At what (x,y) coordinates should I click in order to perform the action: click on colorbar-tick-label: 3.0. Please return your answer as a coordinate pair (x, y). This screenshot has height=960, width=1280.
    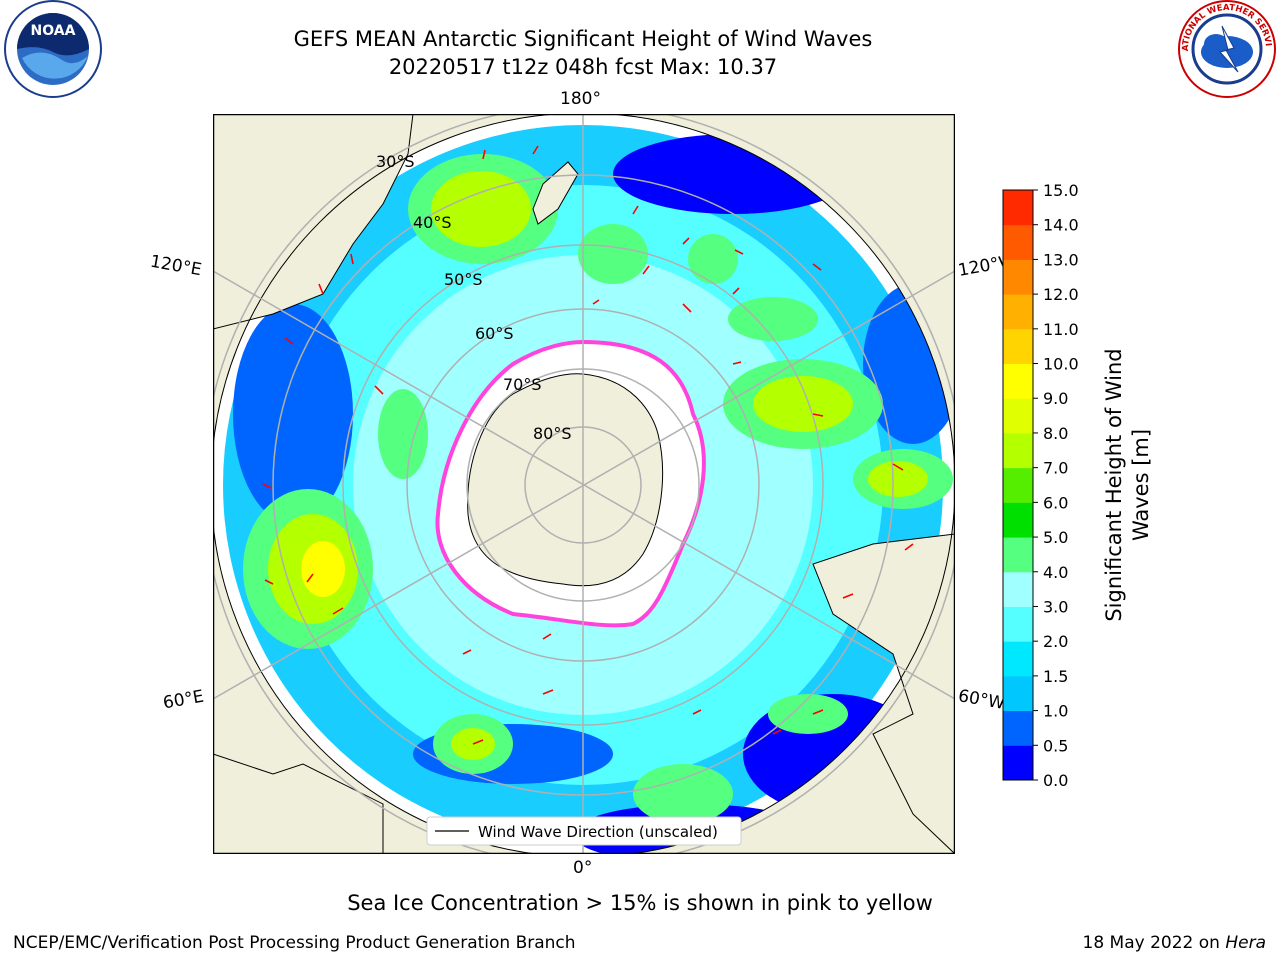
    Looking at the image, I should click on (1055, 606).